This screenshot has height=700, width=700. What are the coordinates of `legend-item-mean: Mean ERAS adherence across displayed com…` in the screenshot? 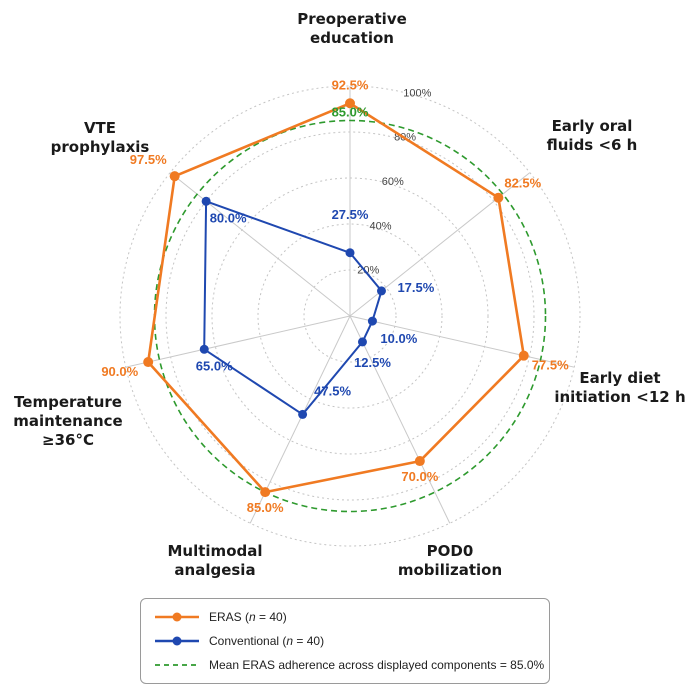 It's located at (348, 665).